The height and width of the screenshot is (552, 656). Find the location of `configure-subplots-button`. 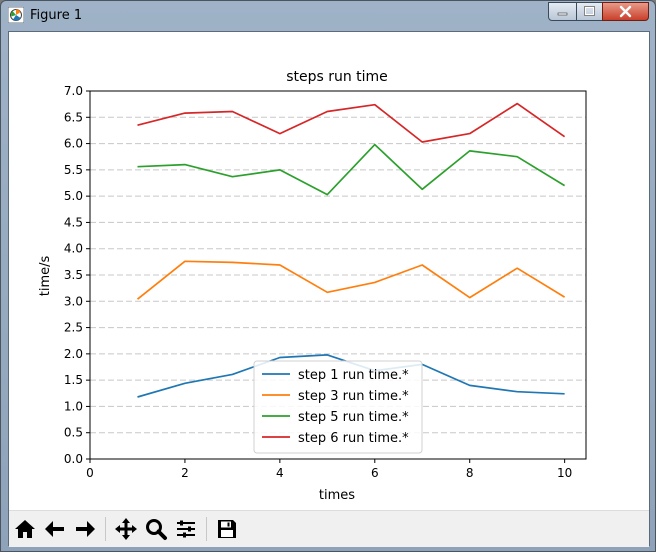

configure-subplots-button is located at coordinates (186, 529).